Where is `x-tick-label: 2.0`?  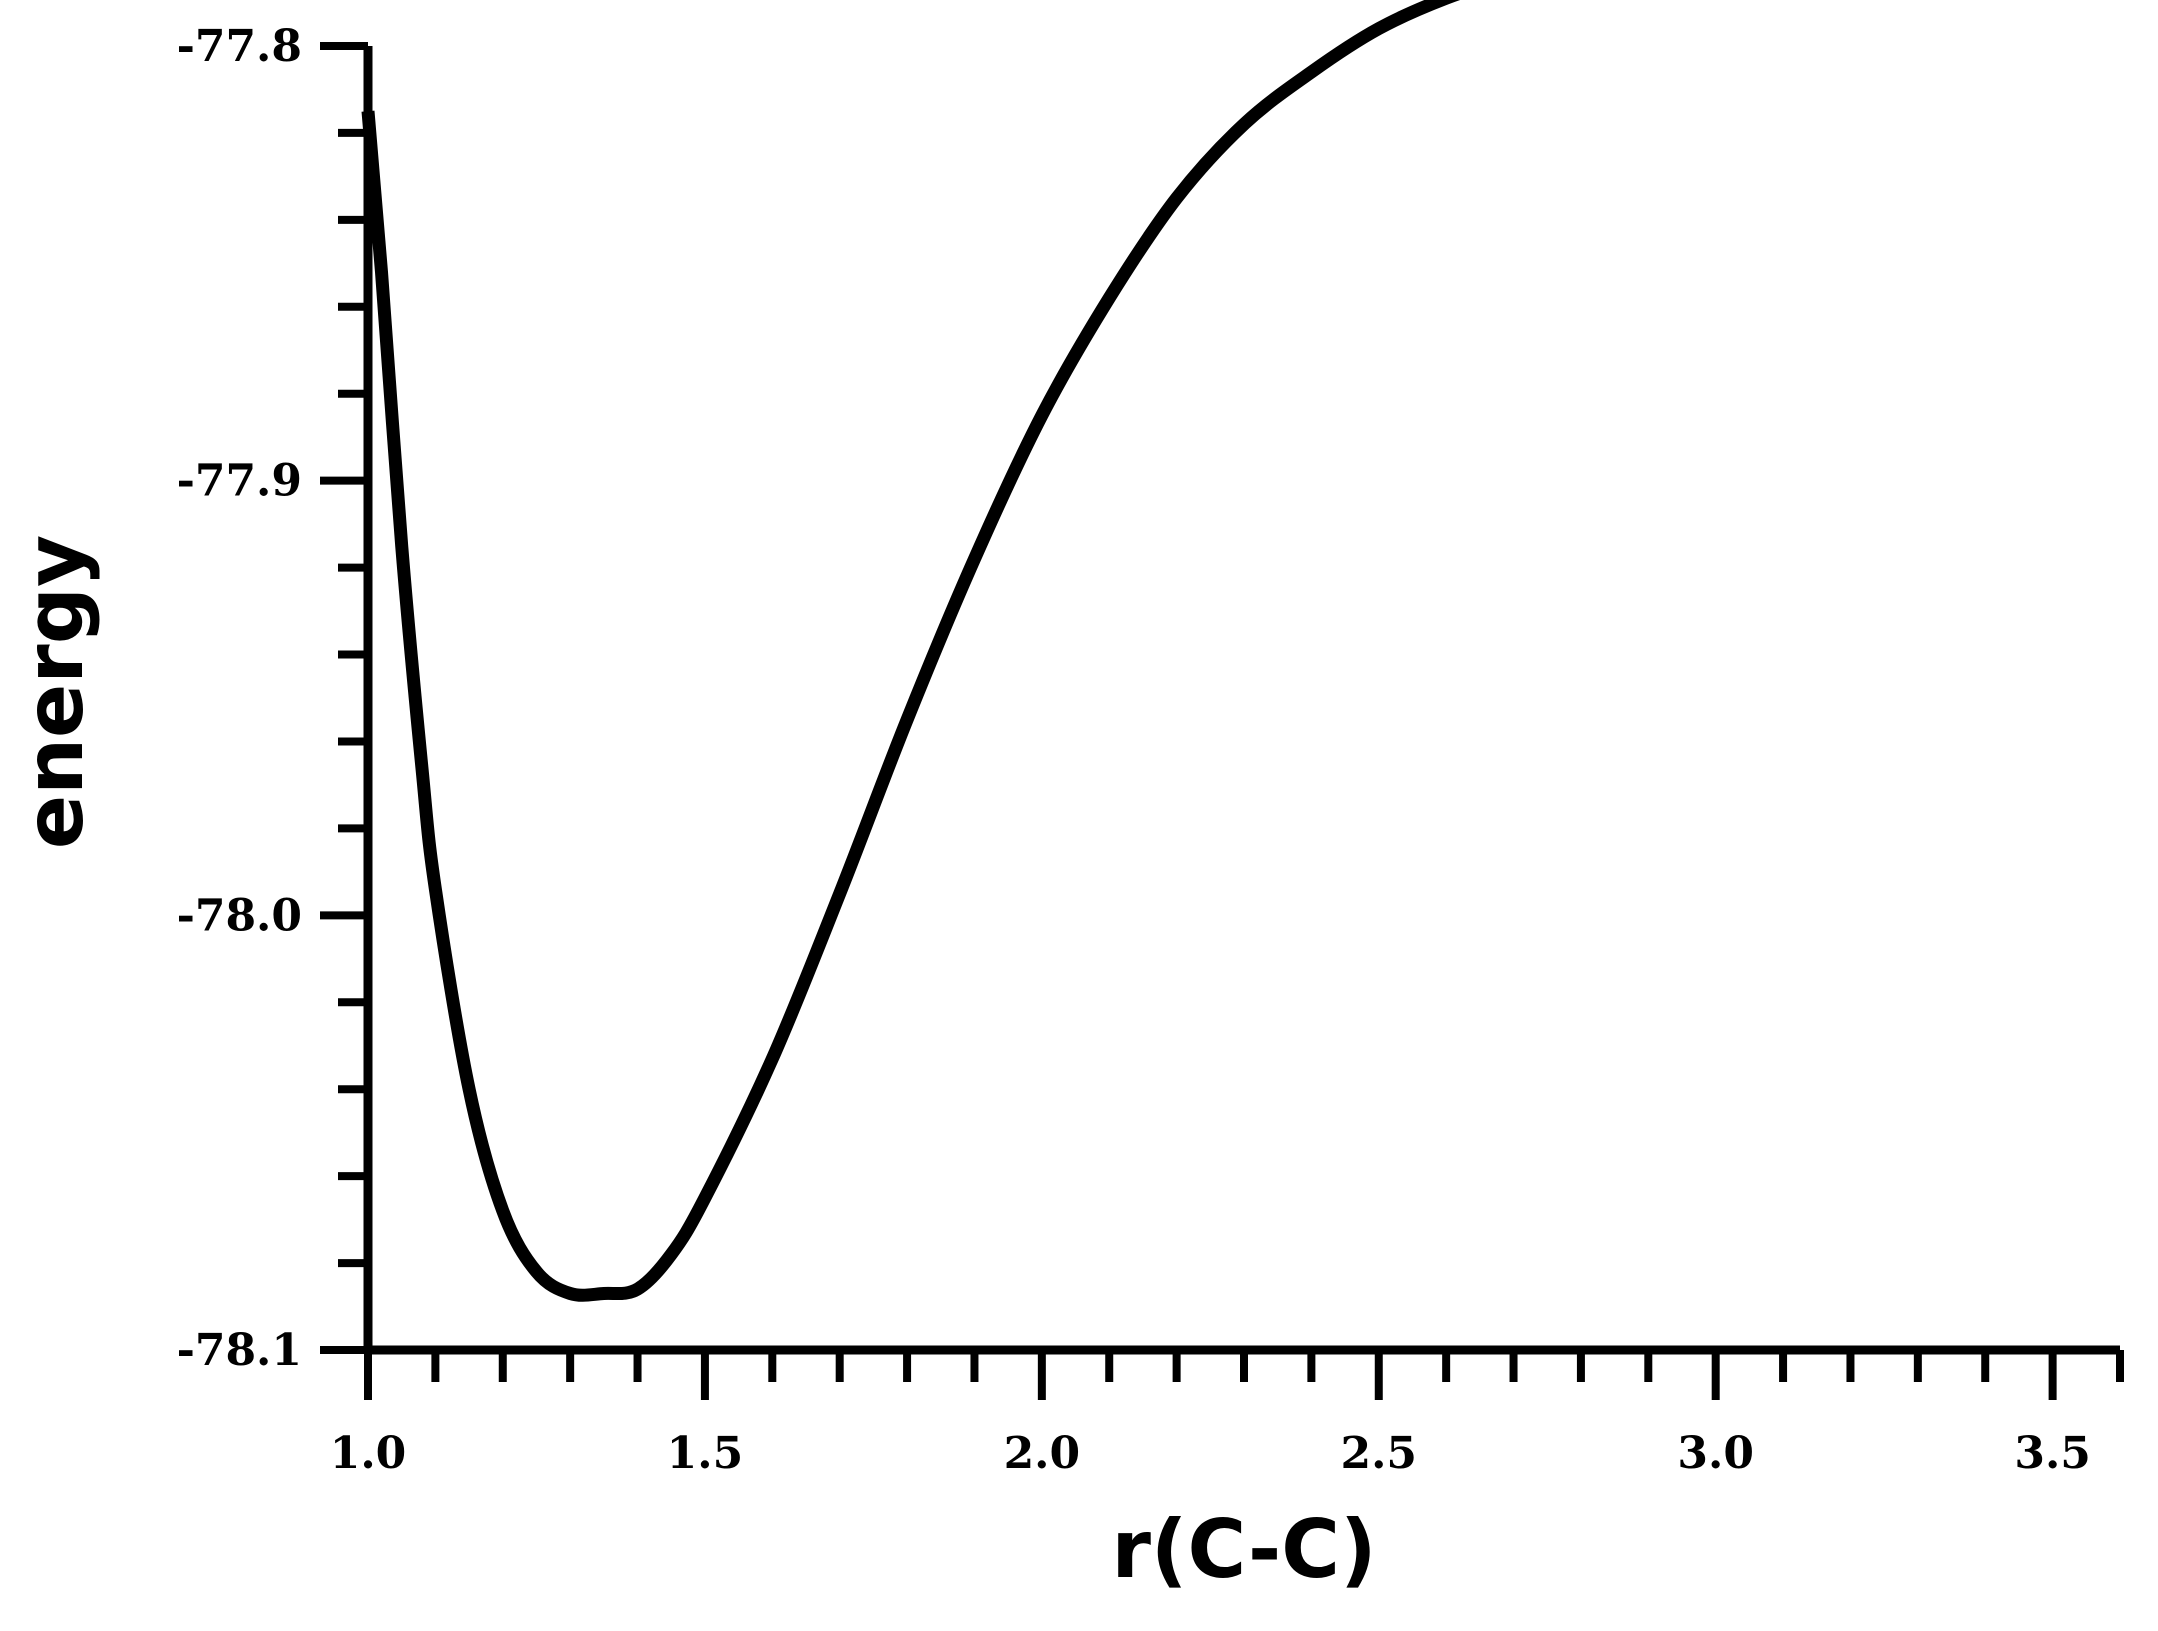 x-tick-label: 2.0 is located at coordinates (1042, 1453).